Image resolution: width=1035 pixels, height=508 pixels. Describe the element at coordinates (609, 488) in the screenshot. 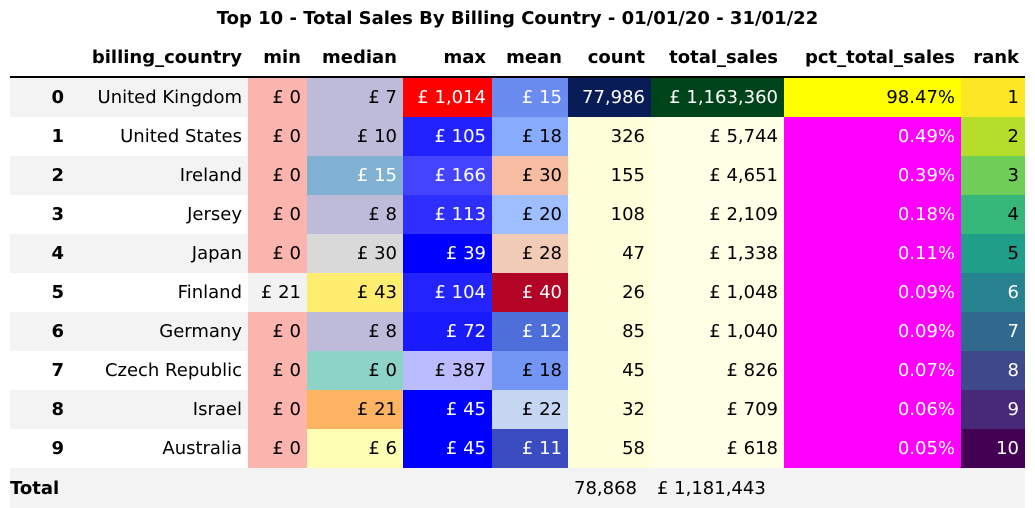

I see `totals-count: 78,868` at that location.